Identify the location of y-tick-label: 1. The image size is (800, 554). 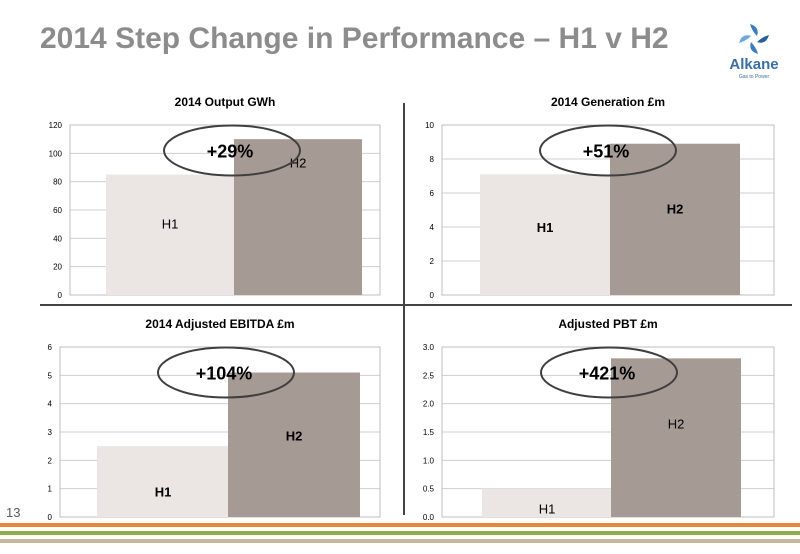
(50, 489).